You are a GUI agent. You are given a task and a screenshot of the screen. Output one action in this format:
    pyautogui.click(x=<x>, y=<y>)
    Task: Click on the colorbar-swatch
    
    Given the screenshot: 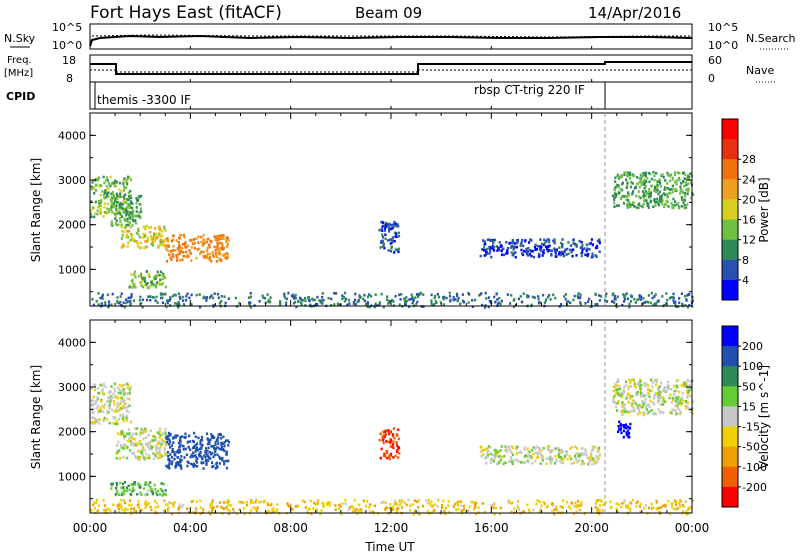 What is the action you would take?
    pyautogui.click(x=730, y=376)
    